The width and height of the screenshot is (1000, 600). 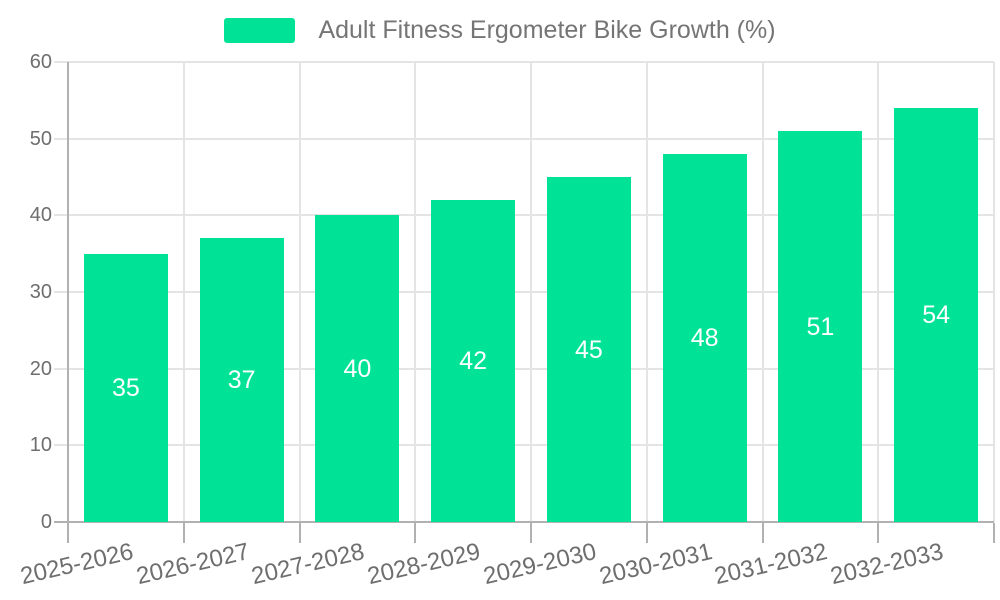 I want to click on bar: 42, so click(x=473, y=361).